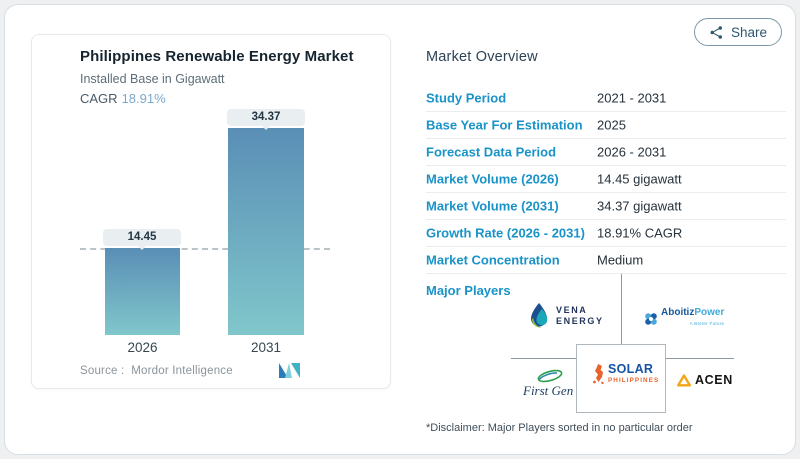 The width and height of the screenshot is (800, 459). What do you see at coordinates (217, 56) in the screenshot?
I see `chart-title: Philippines Renewable Energy Market` at bounding box center [217, 56].